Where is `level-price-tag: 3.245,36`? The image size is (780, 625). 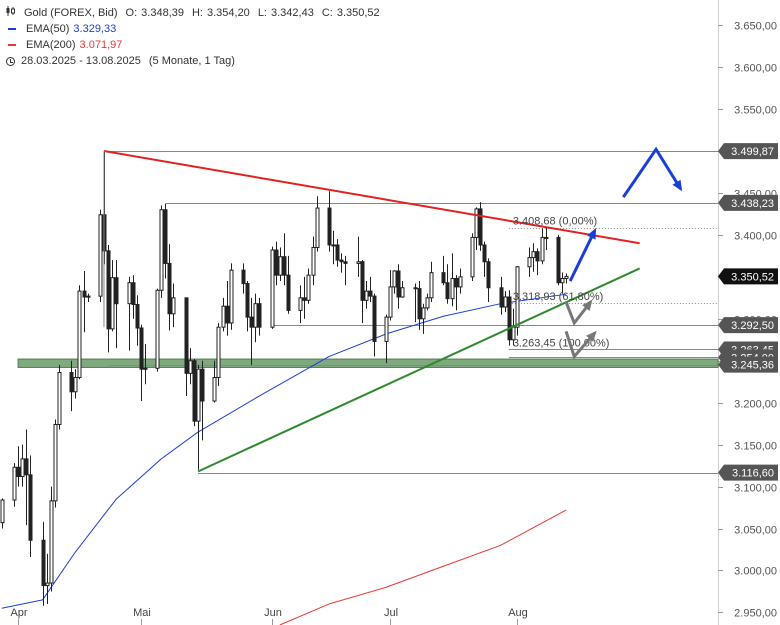
level-price-tag: 3.245,36 is located at coordinates (748, 364).